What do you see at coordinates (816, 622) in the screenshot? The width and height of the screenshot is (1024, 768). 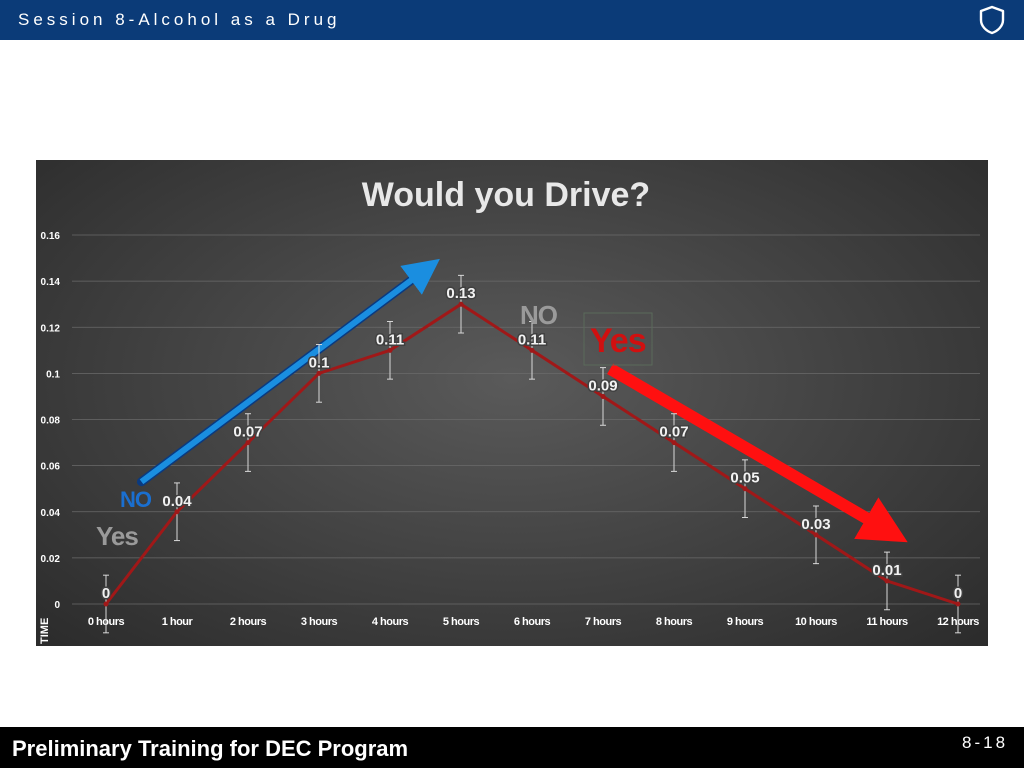 I see `x-tick-label: 10 hours` at bounding box center [816, 622].